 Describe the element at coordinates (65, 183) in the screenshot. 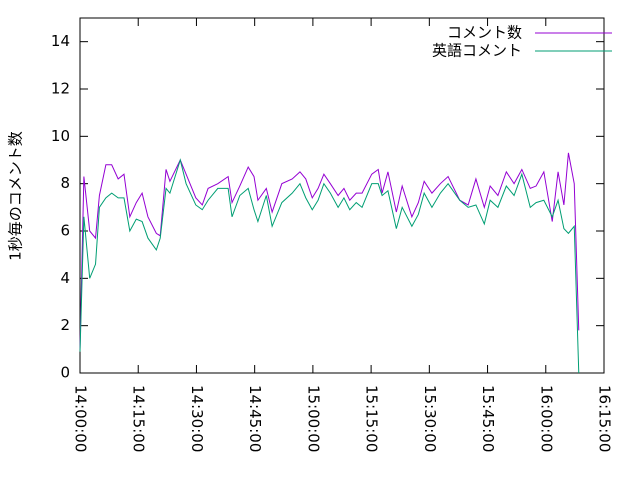

I see `y-tick-label: 8` at that location.